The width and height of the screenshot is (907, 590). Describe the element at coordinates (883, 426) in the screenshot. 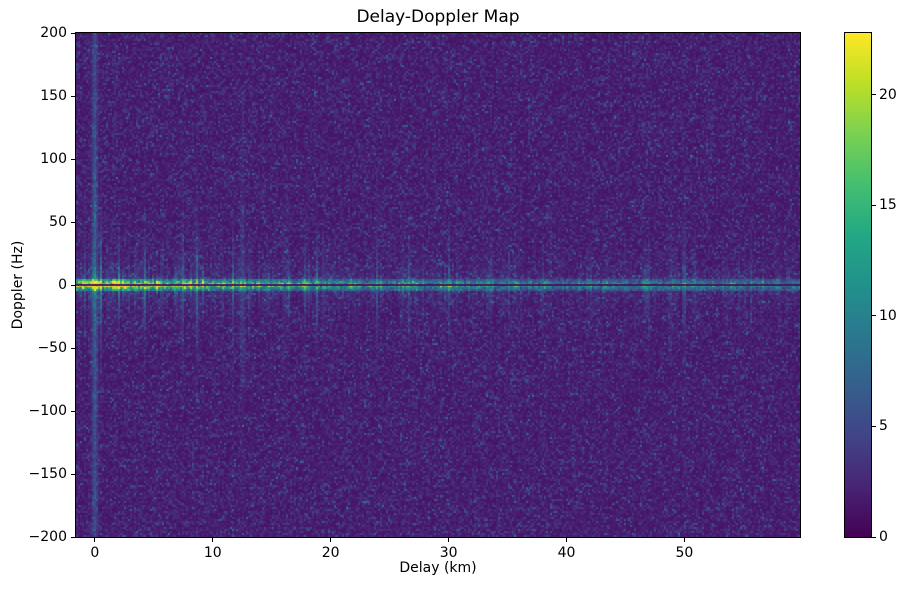

I see `colorbar-tick-label: 5` at that location.